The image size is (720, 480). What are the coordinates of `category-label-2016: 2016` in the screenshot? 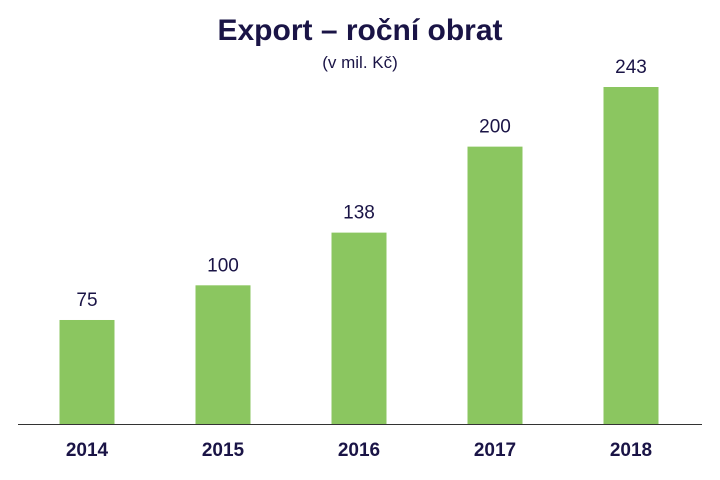 It's located at (359, 450).